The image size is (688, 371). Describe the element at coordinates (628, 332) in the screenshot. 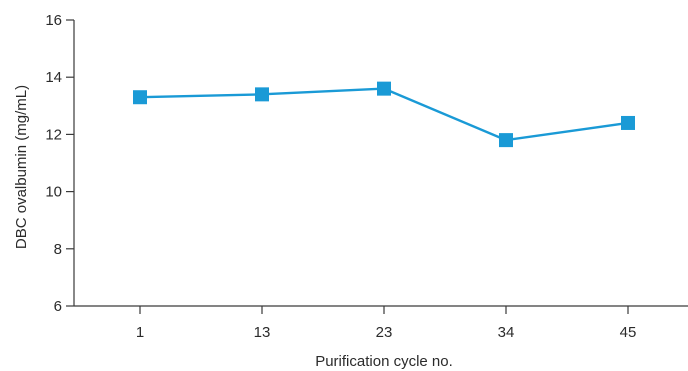

I see `x-tick-label: 45` at that location.